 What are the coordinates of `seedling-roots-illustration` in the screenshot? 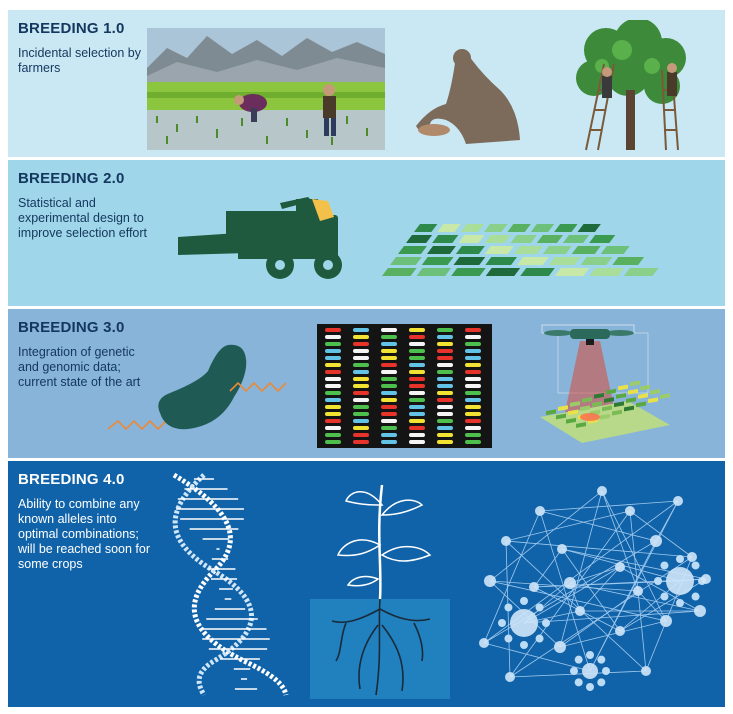 It's located at (380, 591).